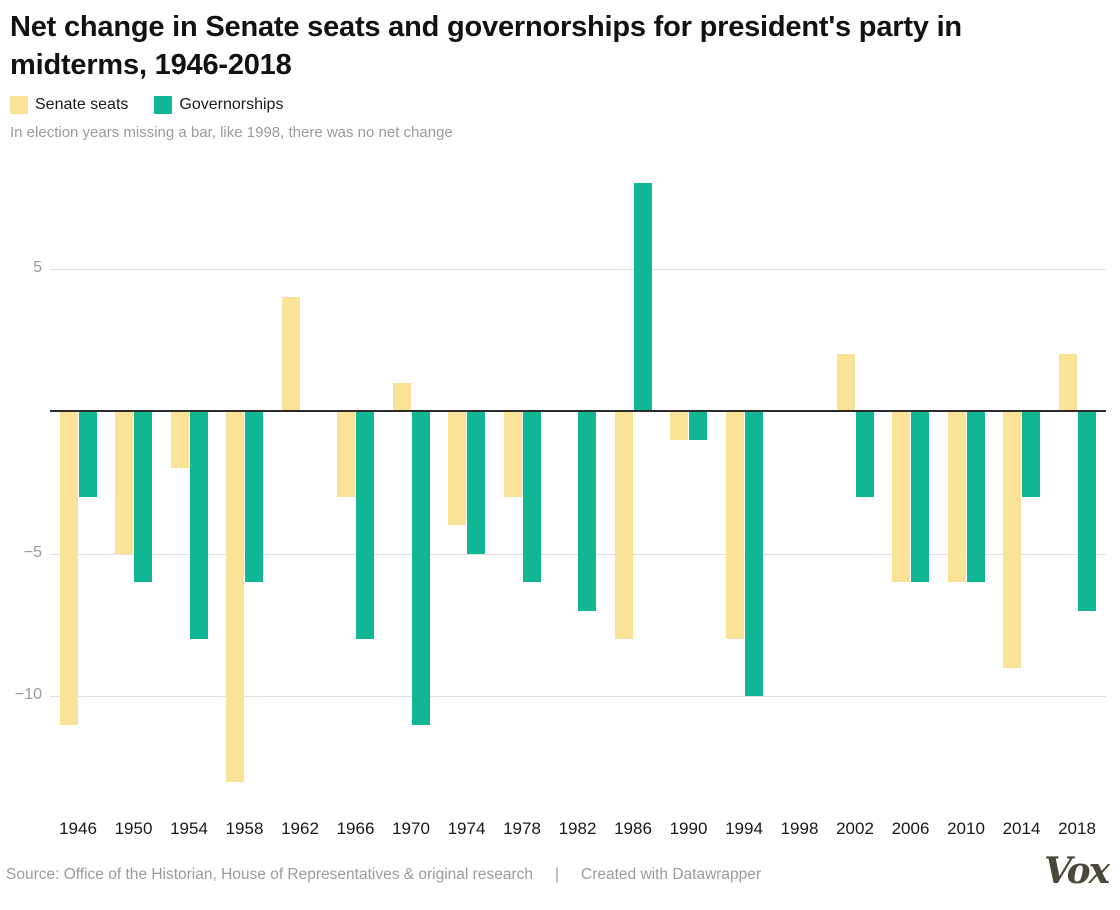 Image resolution: width=1120 pixels, height=910 pixels. Describe the element at coordinates (901, 496) in the screenshot. I see `bar-senate-seats-2006` at that location.